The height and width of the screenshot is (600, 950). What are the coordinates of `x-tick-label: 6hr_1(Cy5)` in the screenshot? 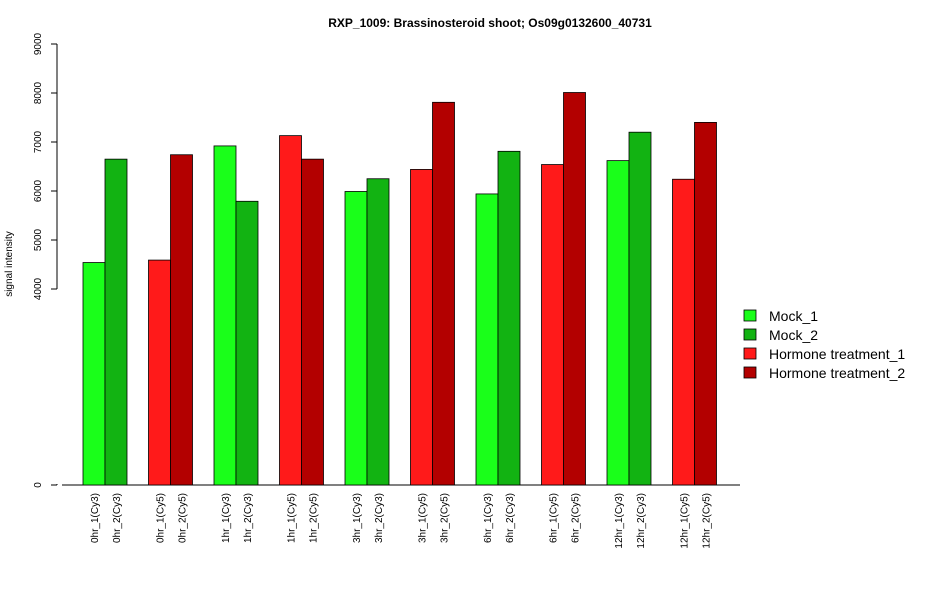 It's located at (554, 518).